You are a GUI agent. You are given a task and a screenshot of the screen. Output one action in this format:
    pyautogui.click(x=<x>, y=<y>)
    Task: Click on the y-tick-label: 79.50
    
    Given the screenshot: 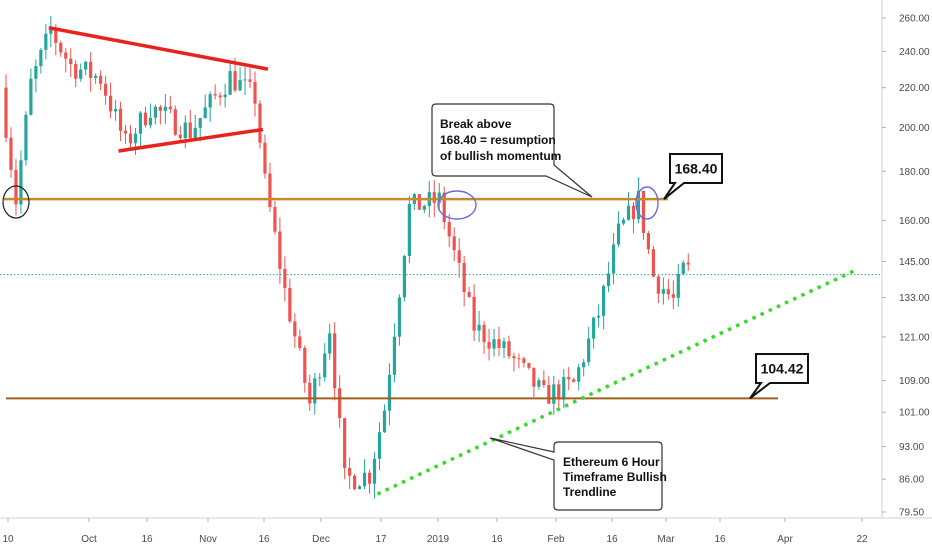 What is the action you would take?
    pyautogui.click(x=911, y=513)
    